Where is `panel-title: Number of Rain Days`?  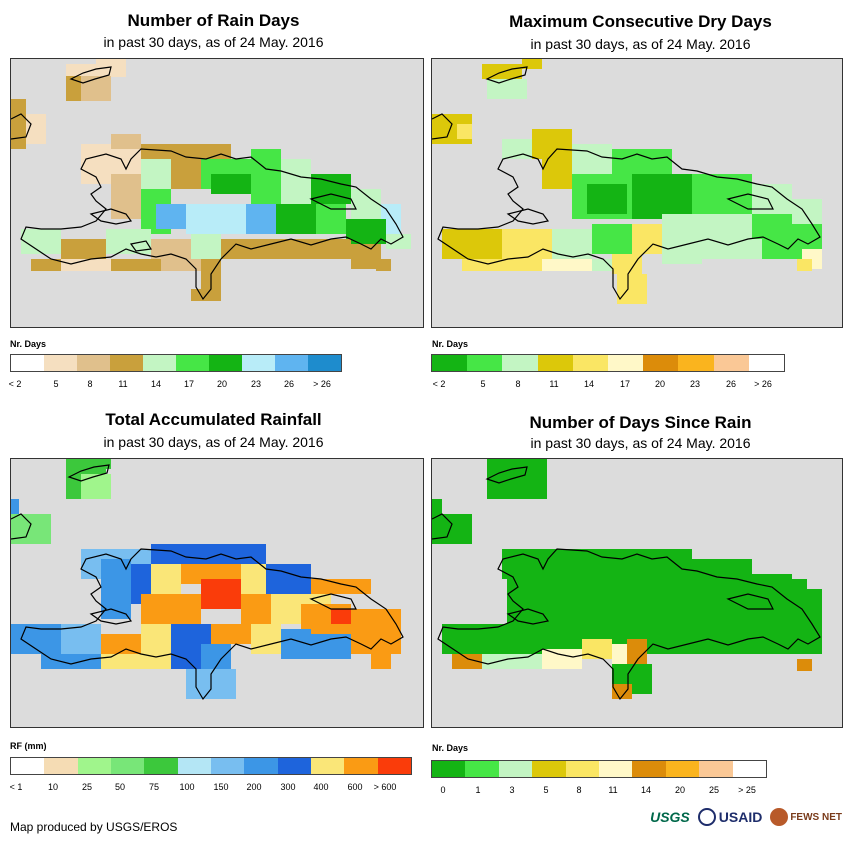 panel-title: Number of Rain Days is located at coordinates (213, 20).